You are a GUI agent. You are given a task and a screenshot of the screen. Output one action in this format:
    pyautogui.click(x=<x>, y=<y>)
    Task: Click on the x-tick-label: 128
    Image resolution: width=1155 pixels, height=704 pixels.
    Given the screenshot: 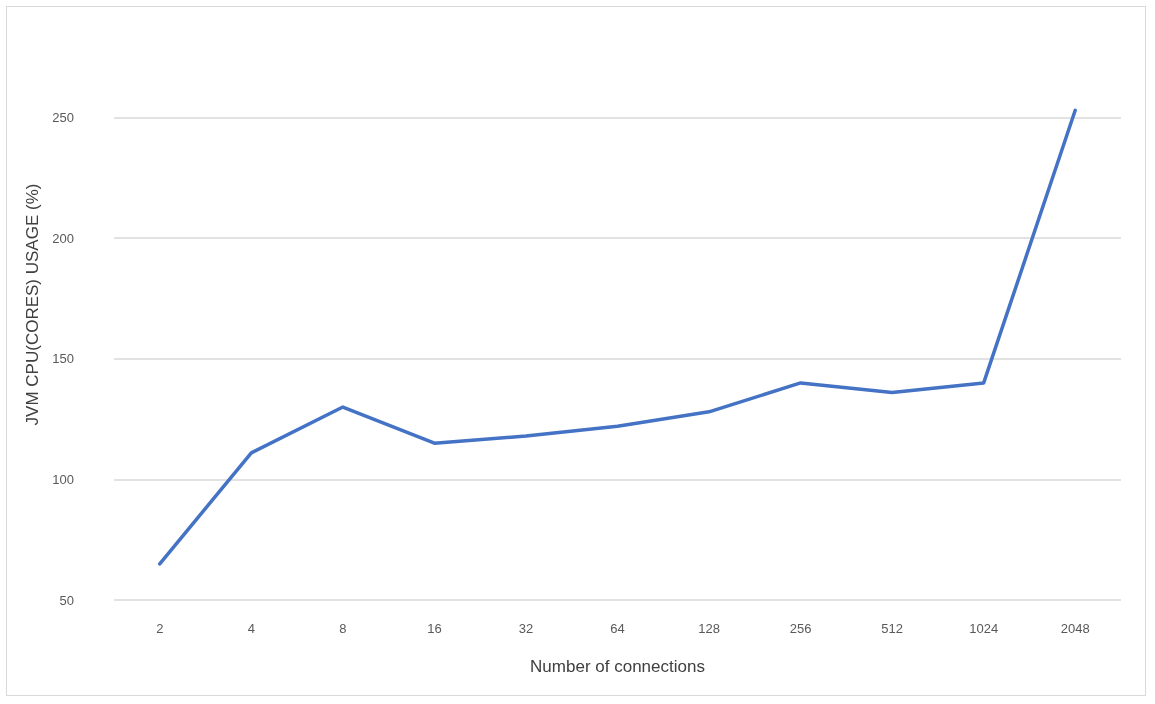 What is the action you would take?
    pyautogui.click(x=709, y=628)
    